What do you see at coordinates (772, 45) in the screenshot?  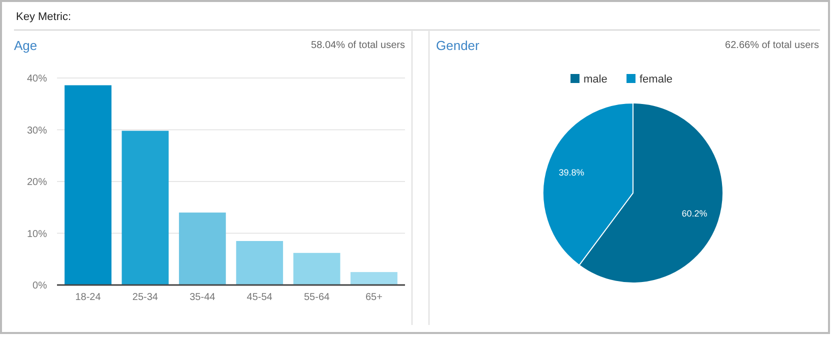 I see `text: 62.66% of total users` at bounding box center [772, 45].